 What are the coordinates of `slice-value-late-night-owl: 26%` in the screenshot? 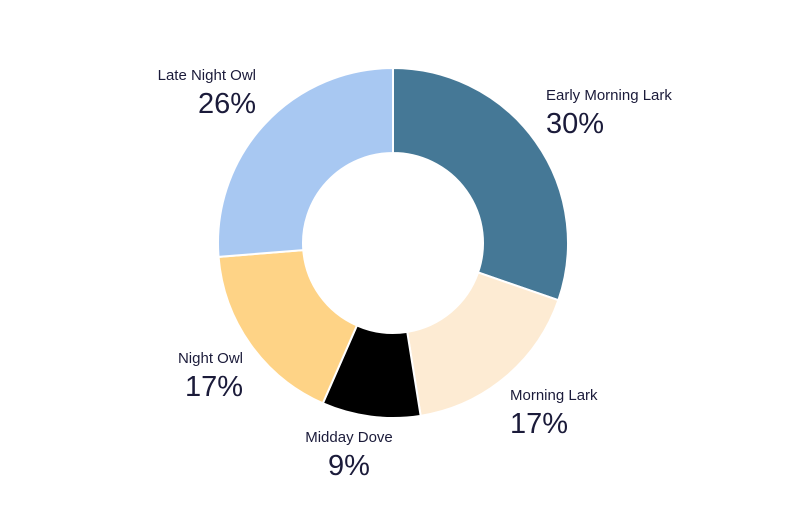 It's located at (227, 104).